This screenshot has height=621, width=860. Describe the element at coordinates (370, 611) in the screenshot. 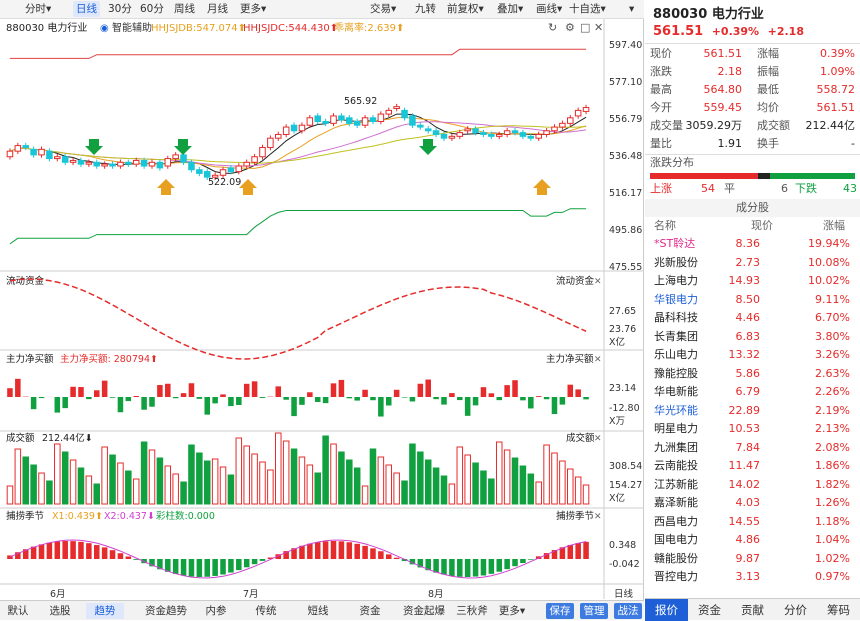

I see `btn-fund: 资金` at that location.